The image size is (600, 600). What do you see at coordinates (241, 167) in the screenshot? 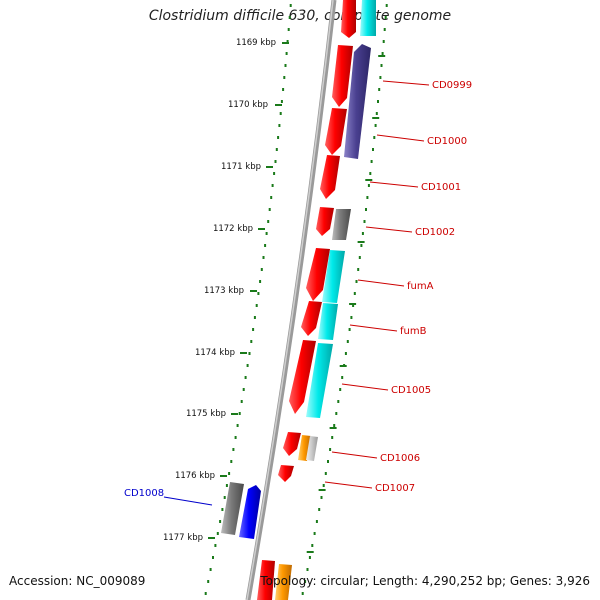
I see `scale-label: 1171 kbp` at bounding box center [241, 167].